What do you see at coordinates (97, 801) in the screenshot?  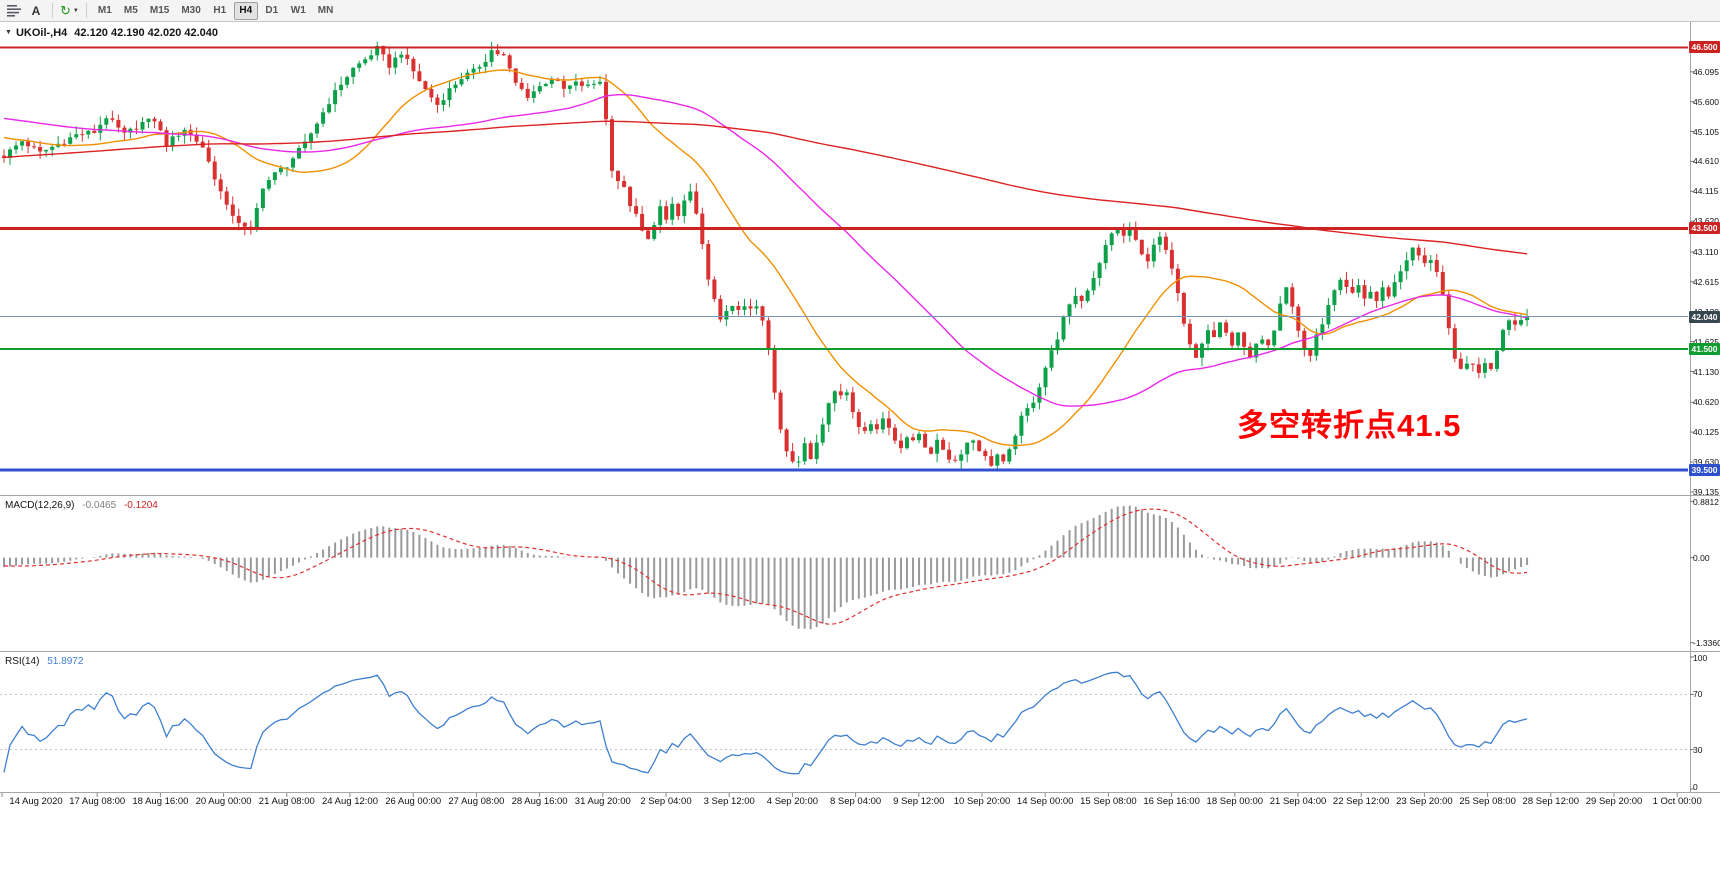 I see `time-axis-label: 17 Aug 08:00` at bounding box center [97, 801].